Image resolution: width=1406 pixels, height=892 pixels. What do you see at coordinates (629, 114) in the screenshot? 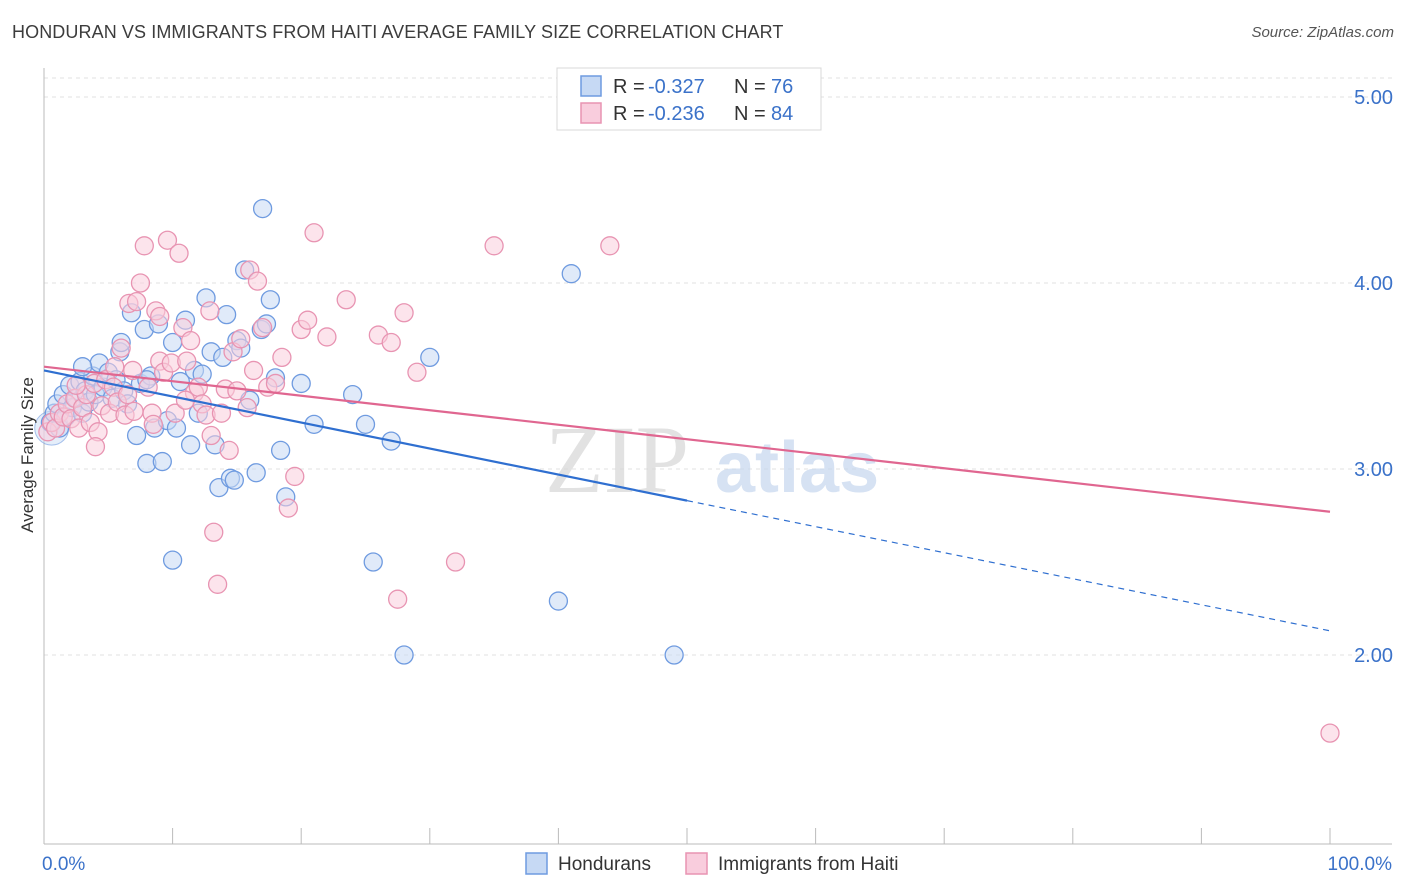
I see `legend-r-label-2: R =` at bounding box center [629, 114].